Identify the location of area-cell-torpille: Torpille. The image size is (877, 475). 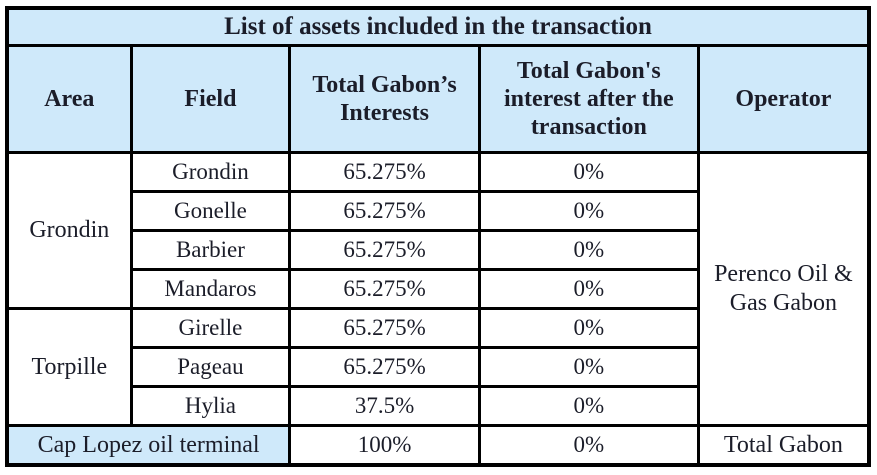
(69, 367).